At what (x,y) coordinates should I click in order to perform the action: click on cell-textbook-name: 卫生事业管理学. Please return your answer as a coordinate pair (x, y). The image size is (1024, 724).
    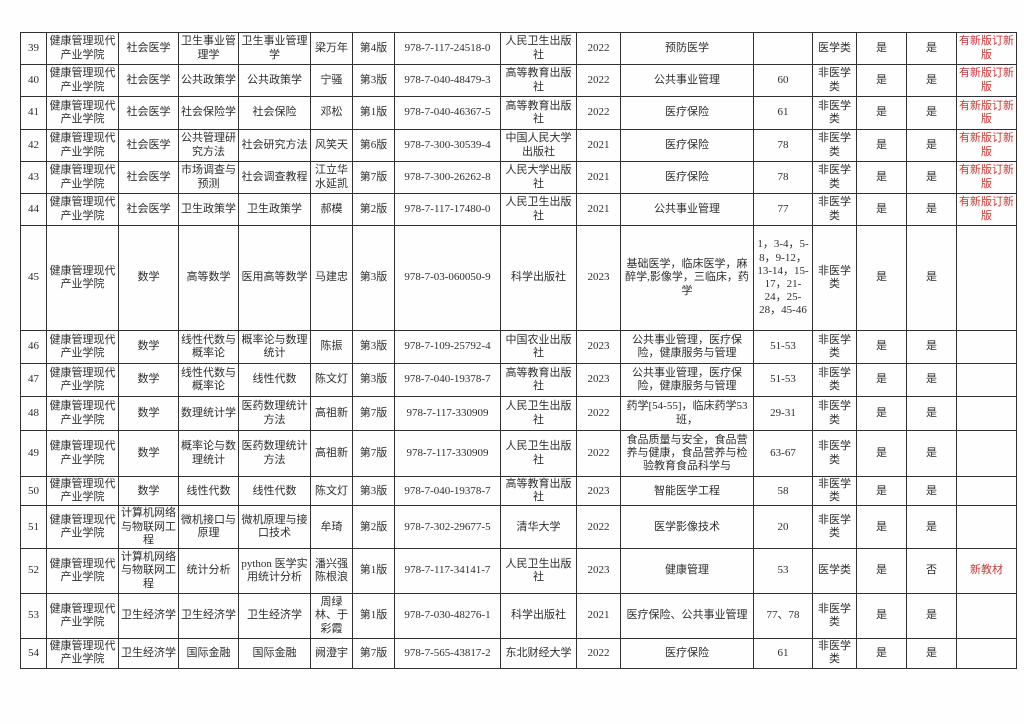
    Looking at the image, I should click on (274, 48).